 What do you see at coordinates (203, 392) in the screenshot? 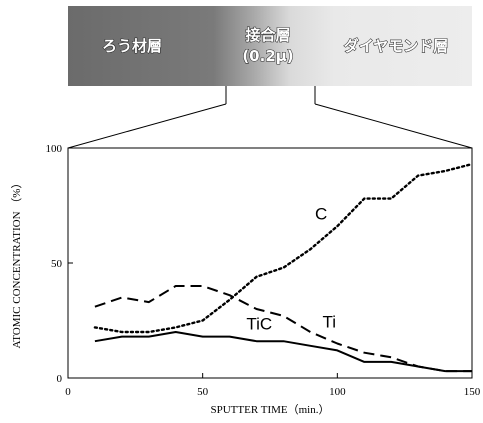
I see `x-tick-label: 50` at bounding box center [203, 392].